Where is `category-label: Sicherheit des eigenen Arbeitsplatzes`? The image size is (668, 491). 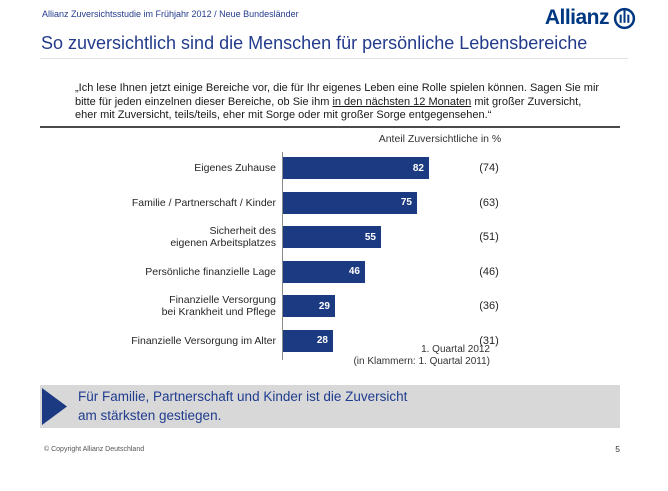
category-label: Sicherheit des eigenen Arbeitsplatzes is located at coordinates (223, 237).